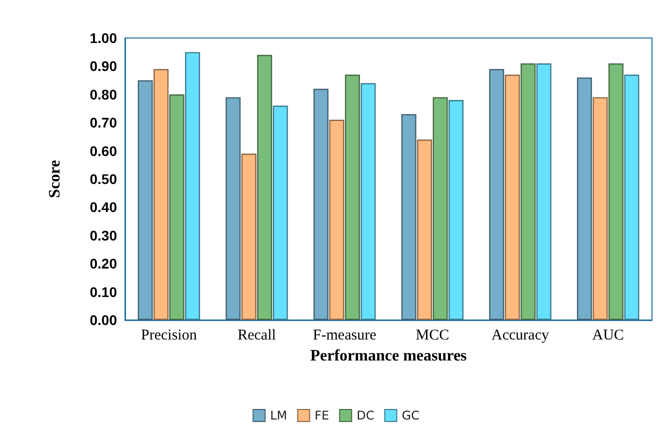 This screenshot has height=435, width=672. Describe the element at coordinates (257, 336) in the screenshot. I see `x-tick-label: Recall` at that location.